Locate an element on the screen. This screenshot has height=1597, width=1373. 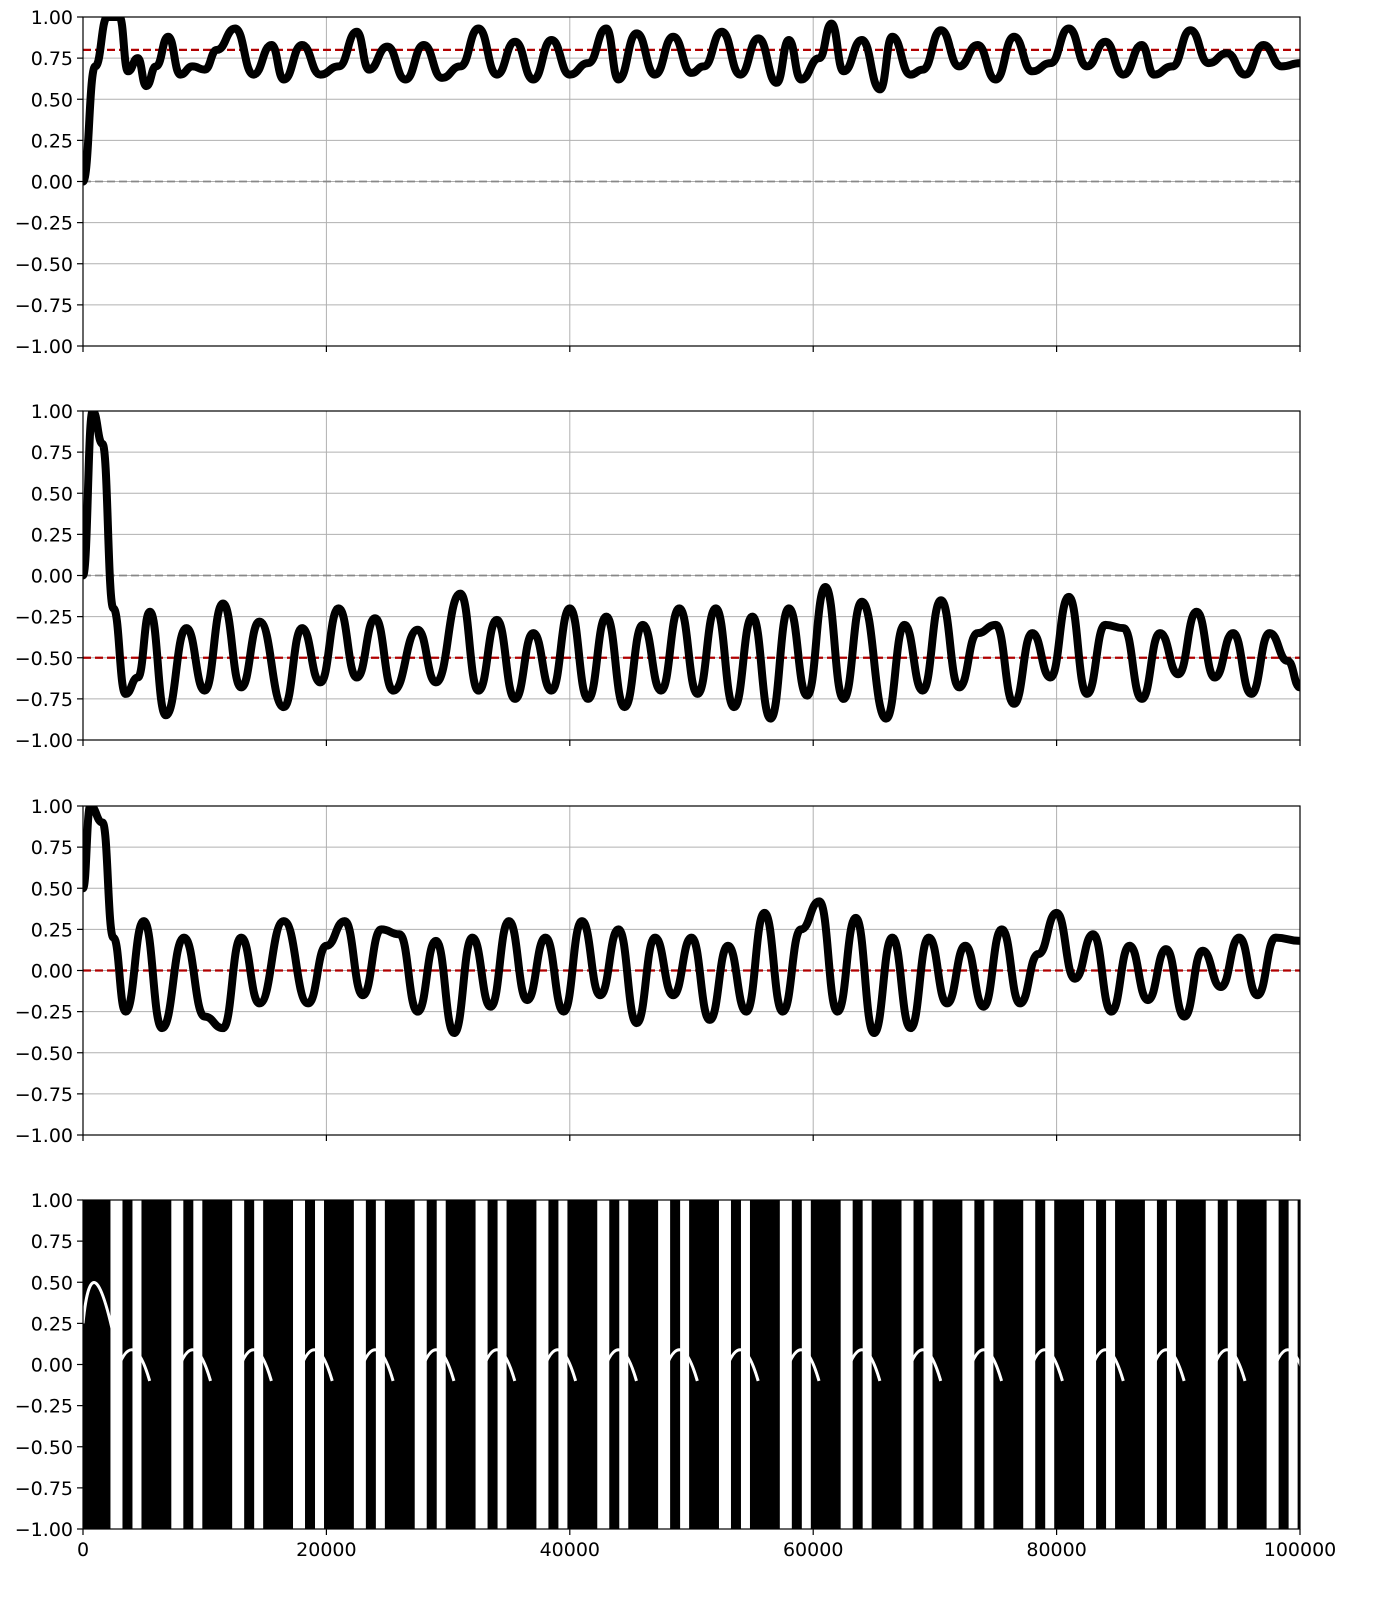
x-tick-label: 0 is located at coordinates (83, 1550).